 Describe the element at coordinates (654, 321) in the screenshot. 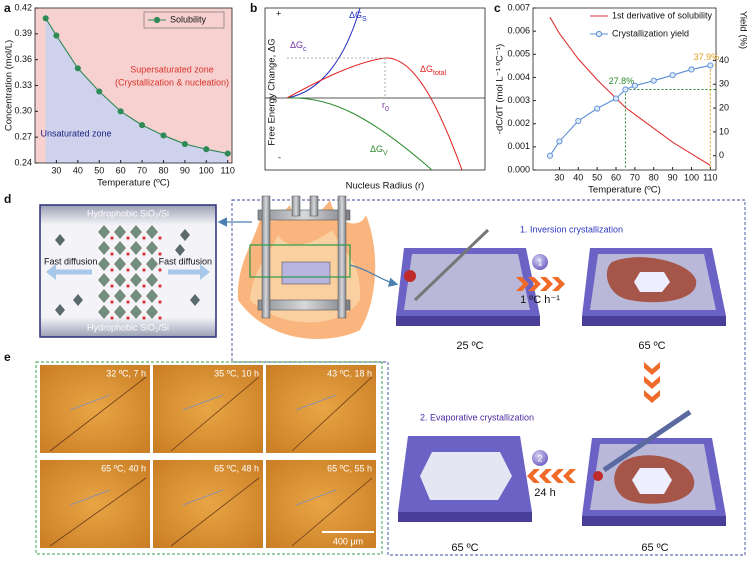

I see `plate-side` at that location.